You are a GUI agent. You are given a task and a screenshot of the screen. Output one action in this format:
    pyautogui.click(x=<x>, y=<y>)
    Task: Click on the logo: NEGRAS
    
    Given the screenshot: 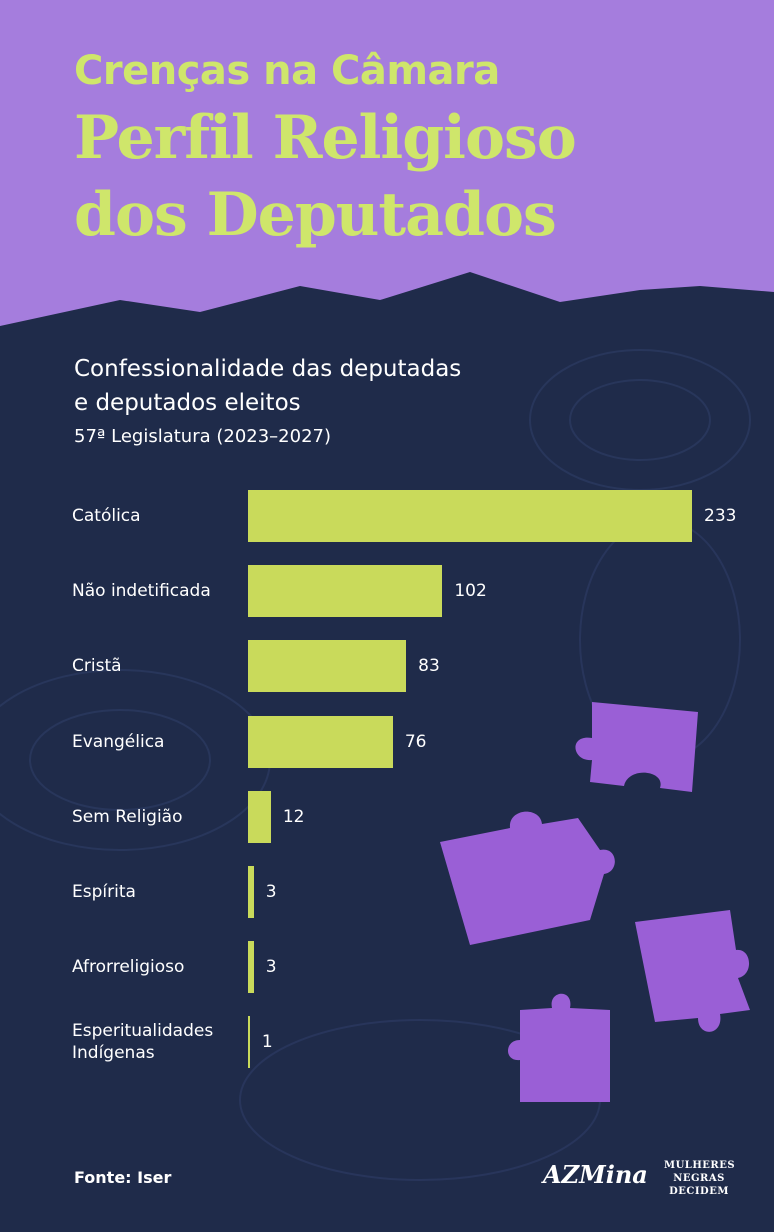 What is the action you would take?
    pyautogui.click(x=699, y=1178)
    